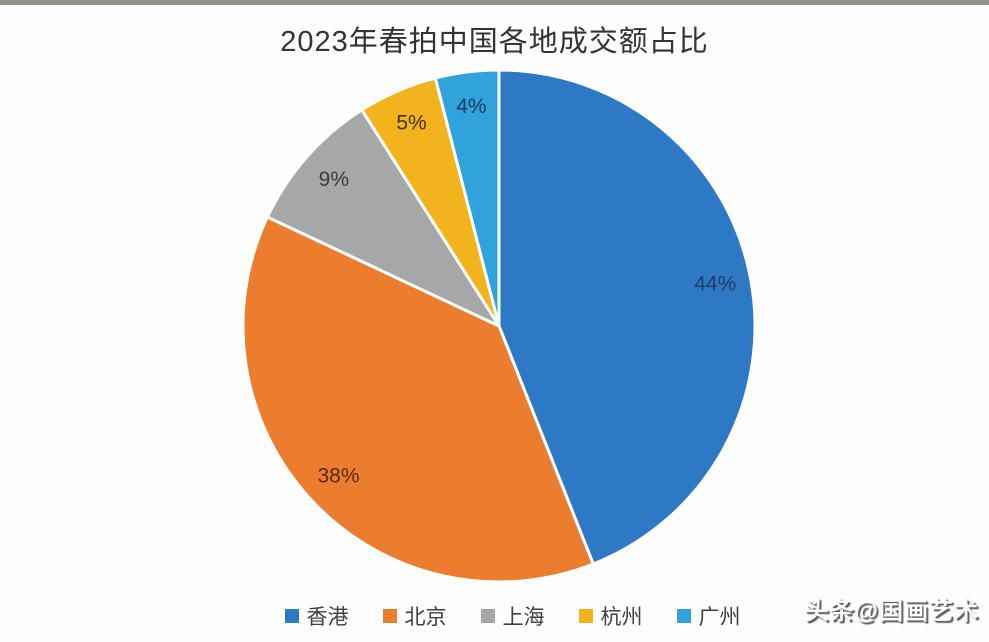 The image size is (989, 642). What do you see at coordinates (891, 611) in the screenshot?
I see `watermark: 头条@国画艺术` at bounding box center [891, 611].